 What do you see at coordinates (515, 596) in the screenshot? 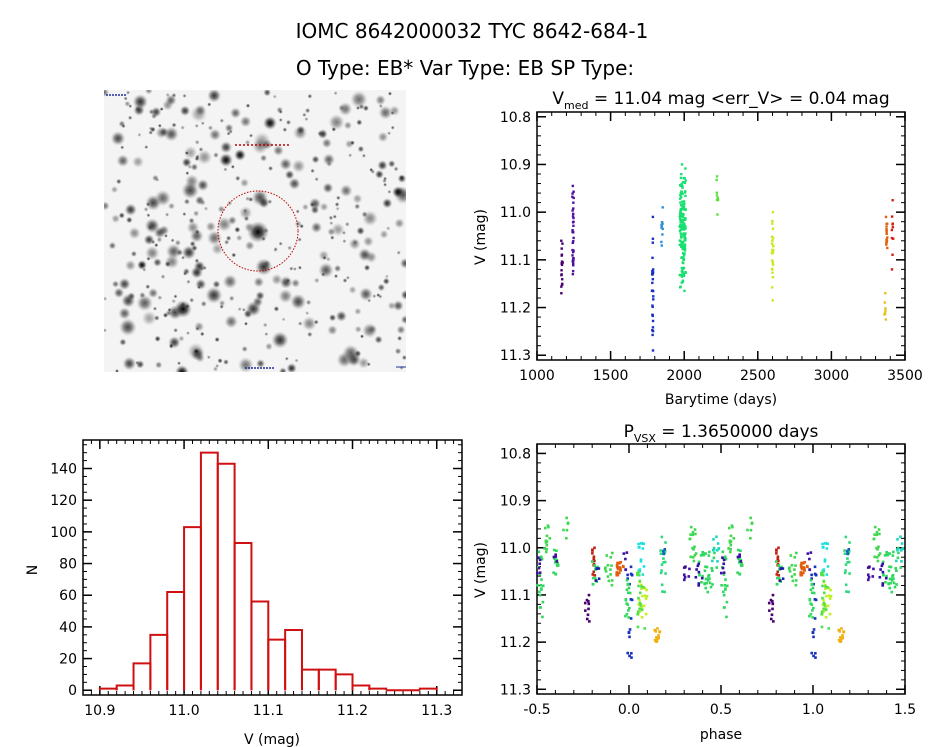
I see `y-tick-label: 11.1` at bounding box center [515, 596].